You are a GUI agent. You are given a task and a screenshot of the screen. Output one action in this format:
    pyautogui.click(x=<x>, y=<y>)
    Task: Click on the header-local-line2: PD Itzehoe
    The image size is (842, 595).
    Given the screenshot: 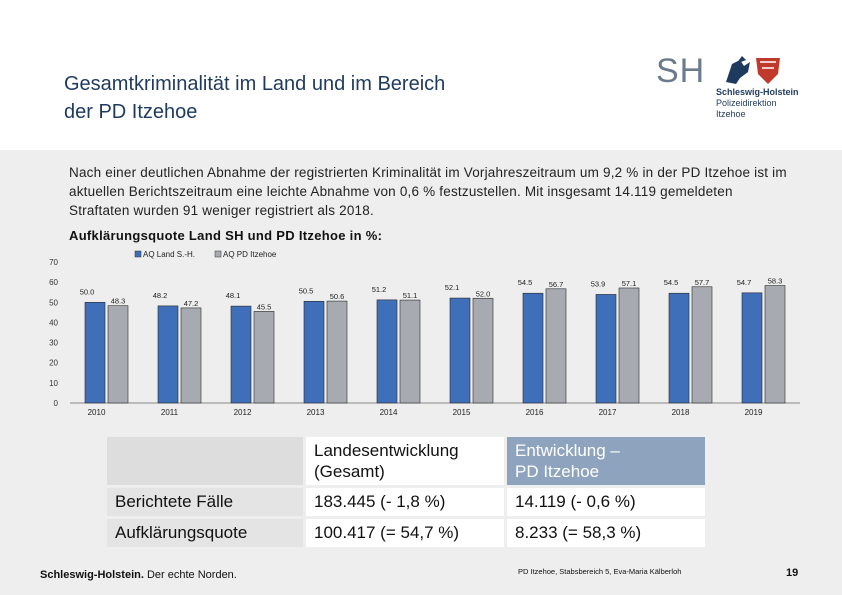 What is the action you would take?
    pyautogui.click(x=557, y=471)
    